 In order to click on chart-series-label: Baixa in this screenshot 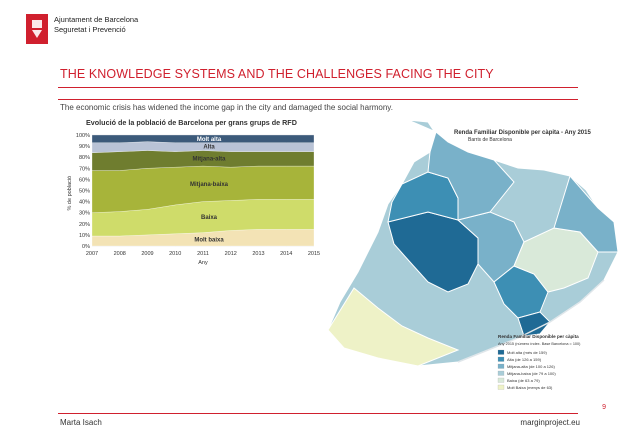, I will do `click(209, 218)`.